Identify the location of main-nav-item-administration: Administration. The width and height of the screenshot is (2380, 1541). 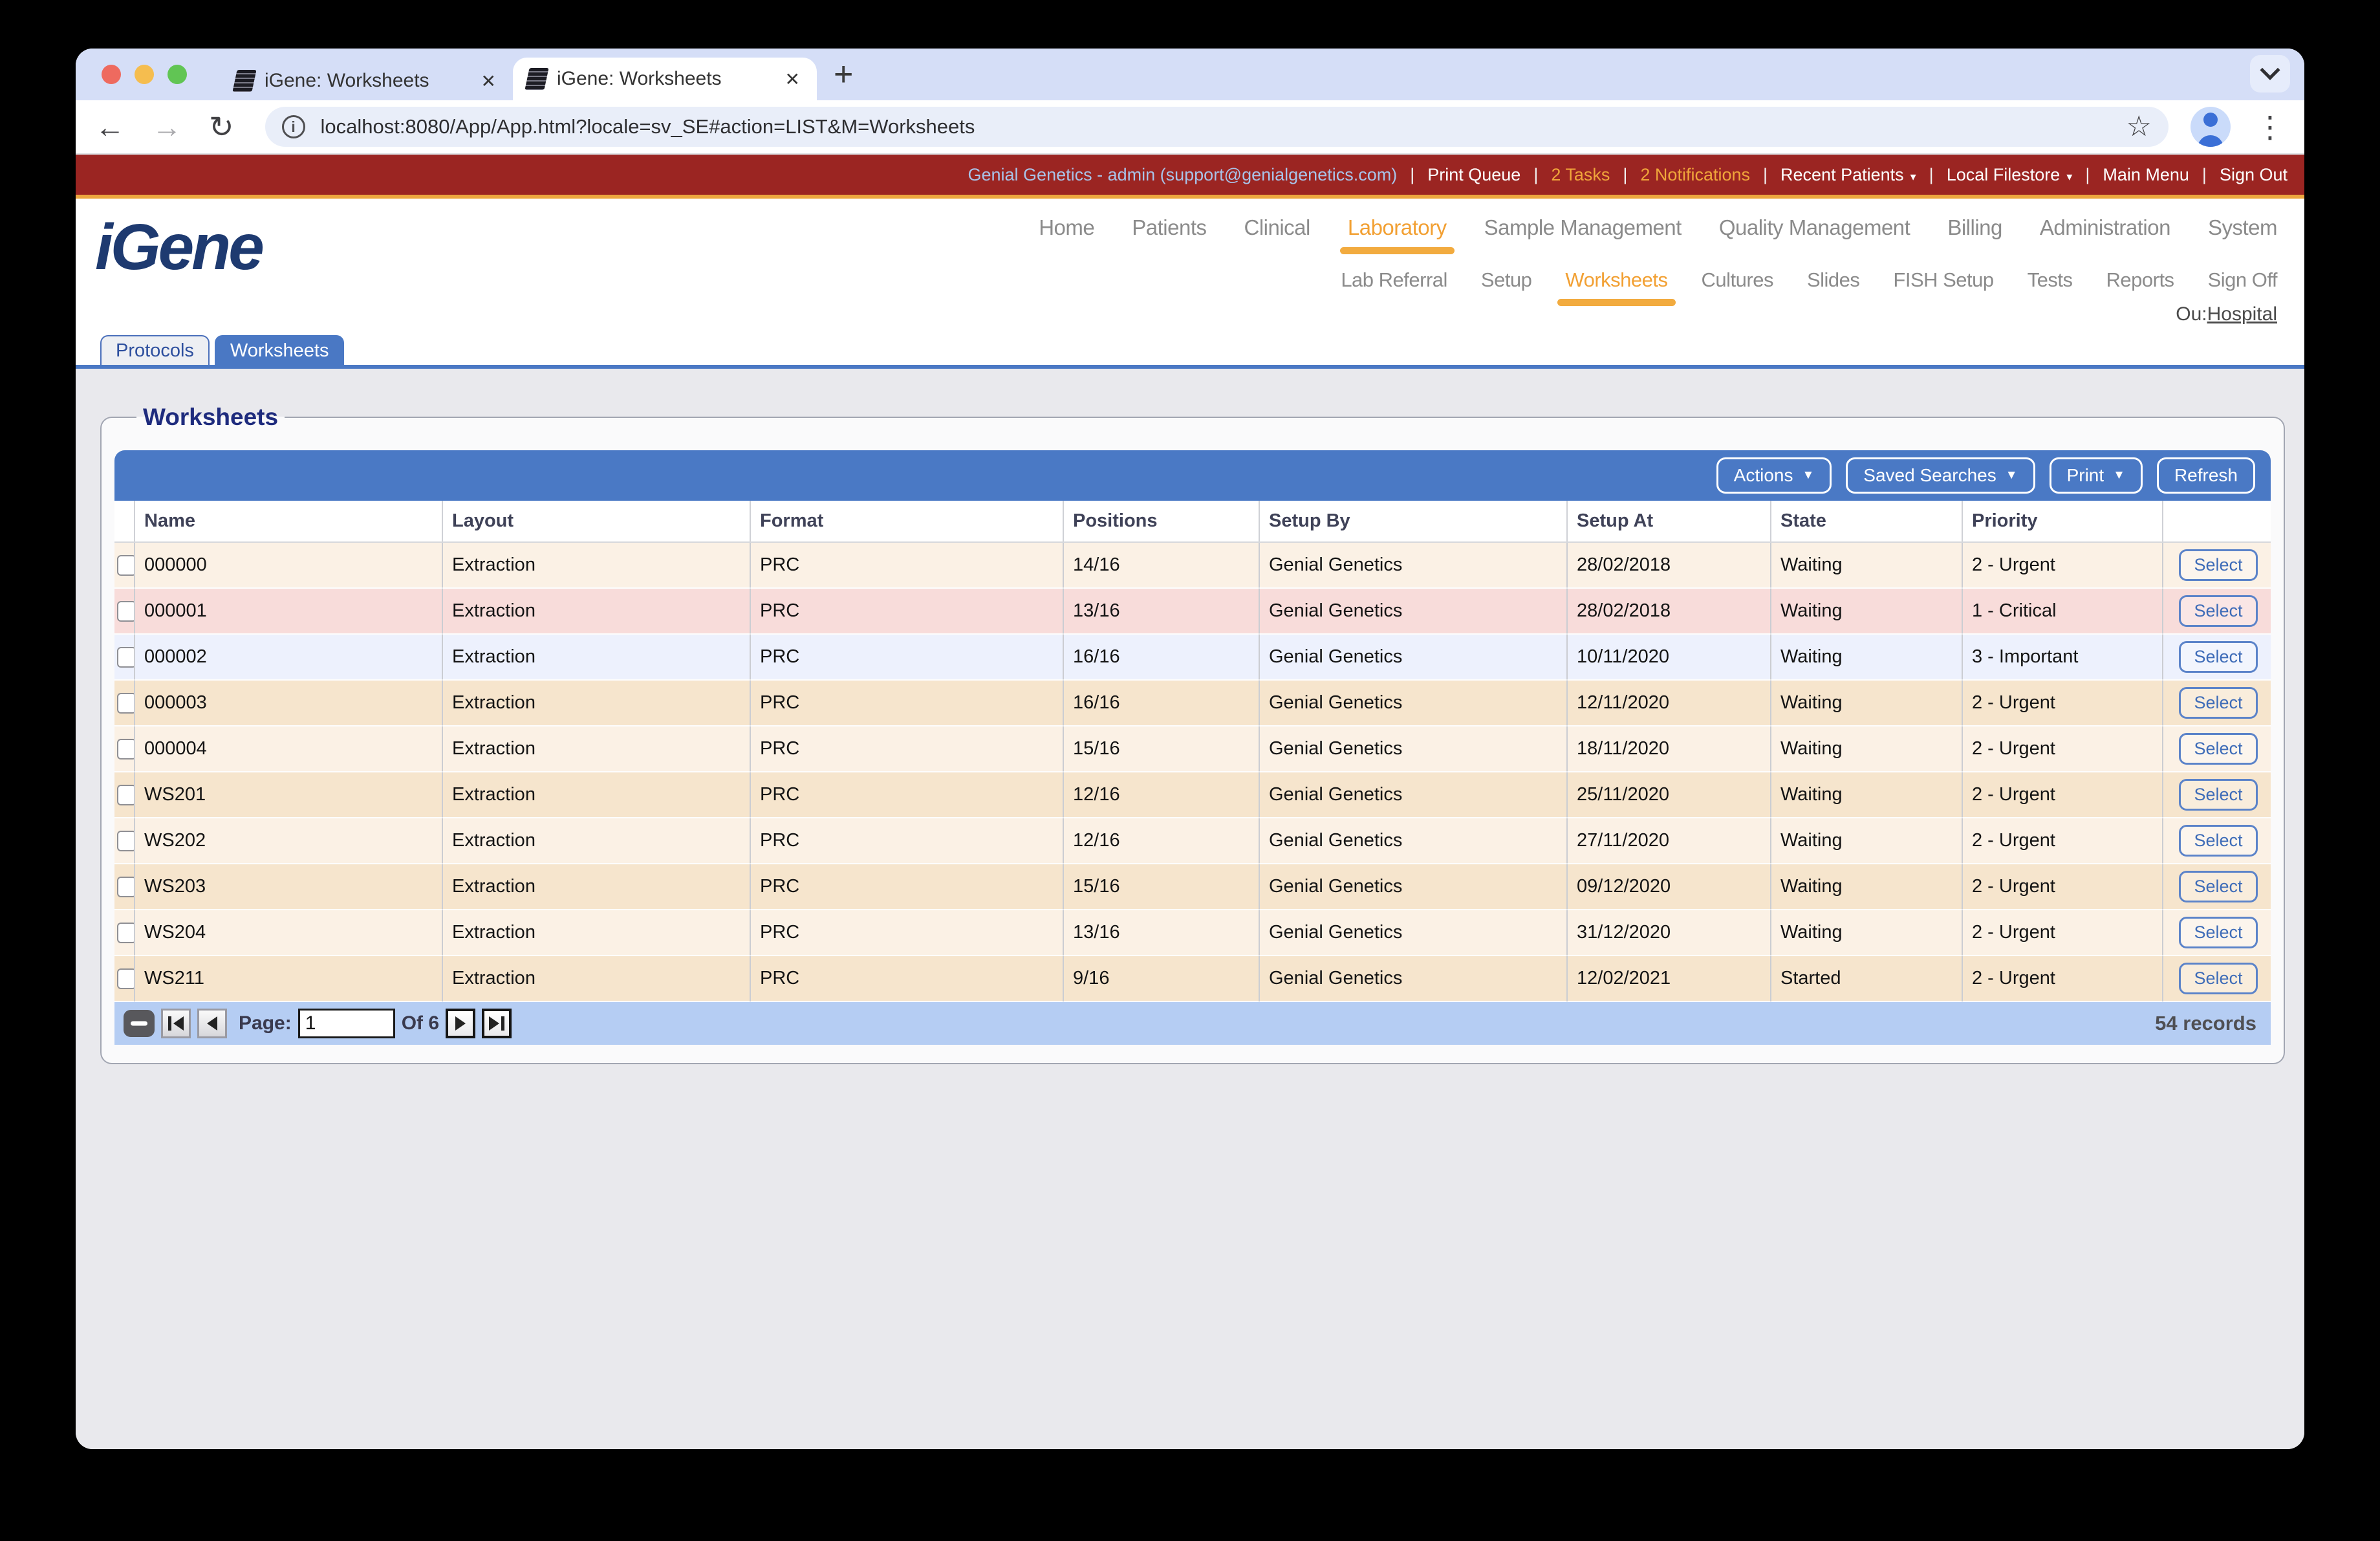
(2105, 227).